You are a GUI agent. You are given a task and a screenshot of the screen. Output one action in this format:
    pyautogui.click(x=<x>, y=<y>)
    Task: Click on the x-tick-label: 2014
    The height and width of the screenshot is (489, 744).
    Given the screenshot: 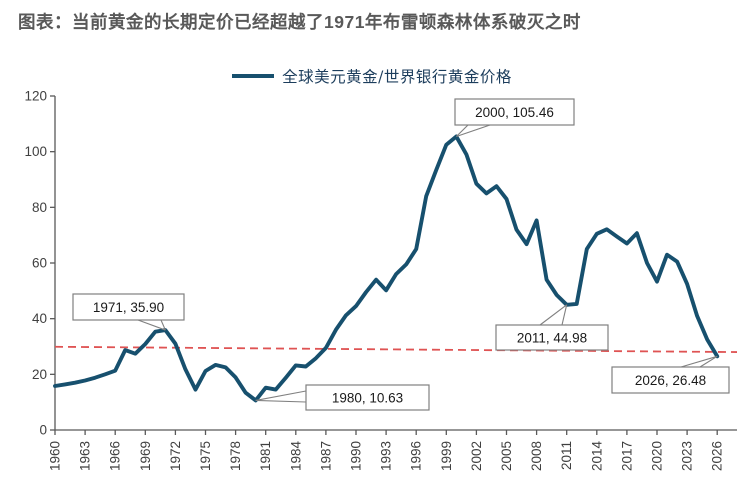 What is the action you would take?
    pyautogui.click(x=596, y=456)
    